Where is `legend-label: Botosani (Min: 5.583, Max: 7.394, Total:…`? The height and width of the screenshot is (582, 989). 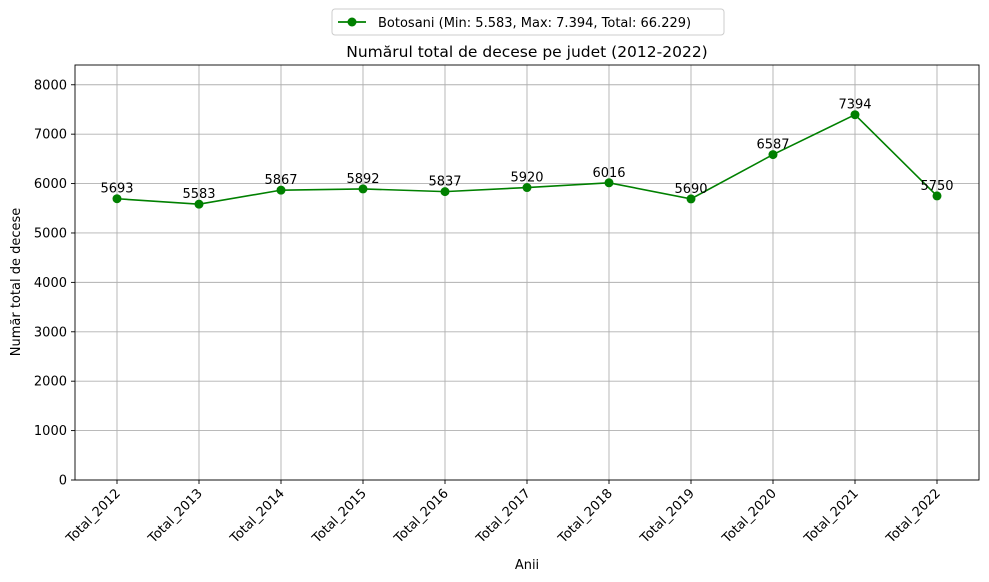 legend-label: Botosani (Min: 5.583, Max: 7.394, Total:… is located at coordinates (534, 23).